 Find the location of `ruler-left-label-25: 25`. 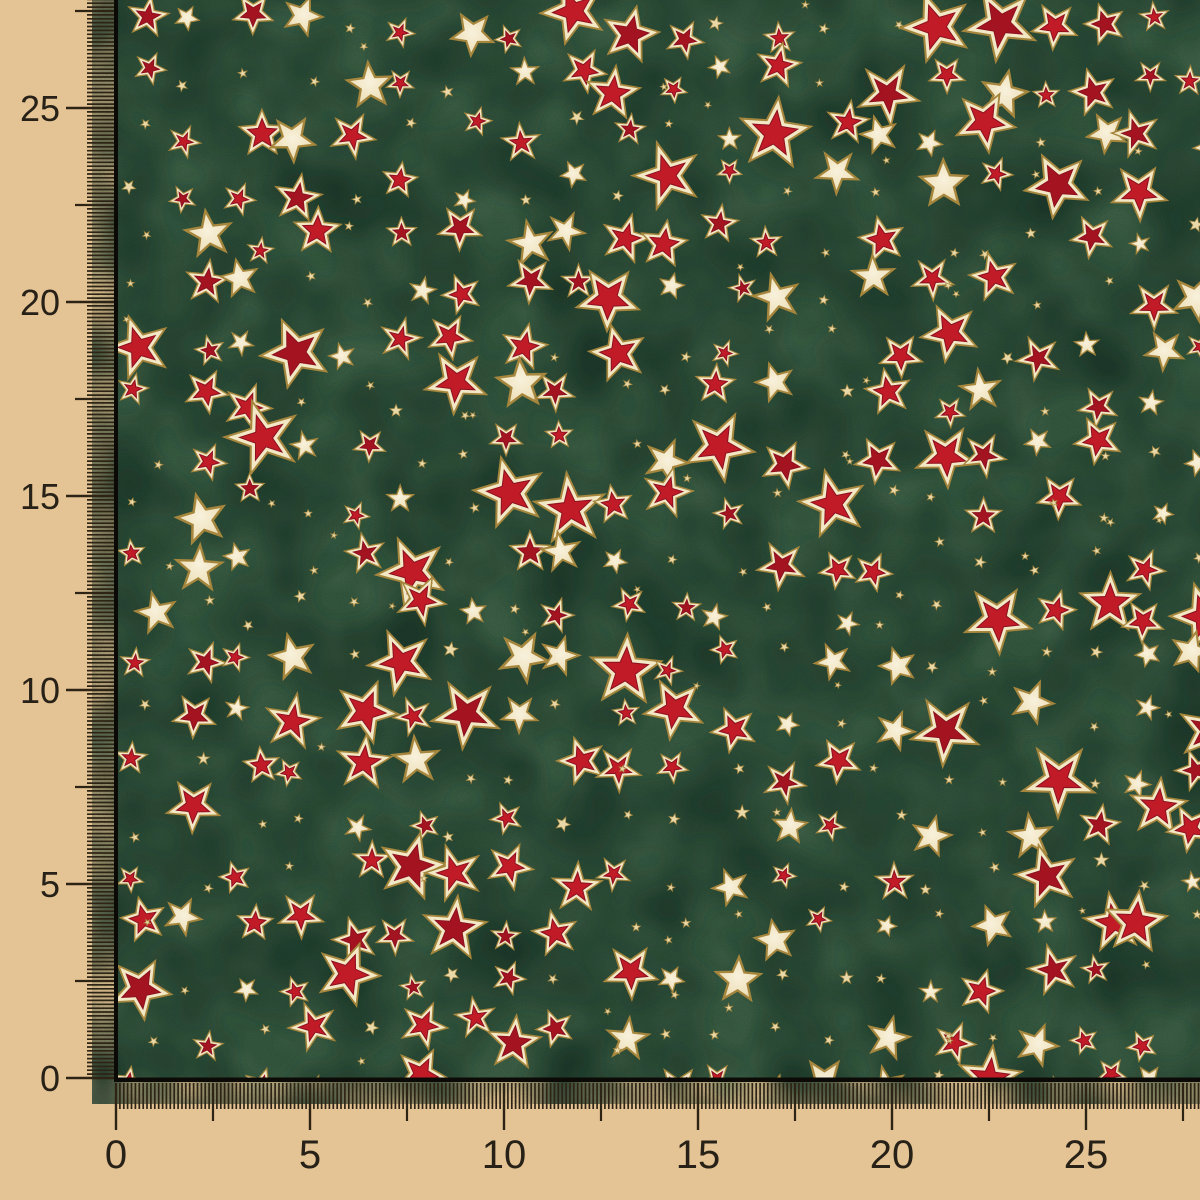

ruler-left-label-25: 25 is located at coordinates (40, 108).